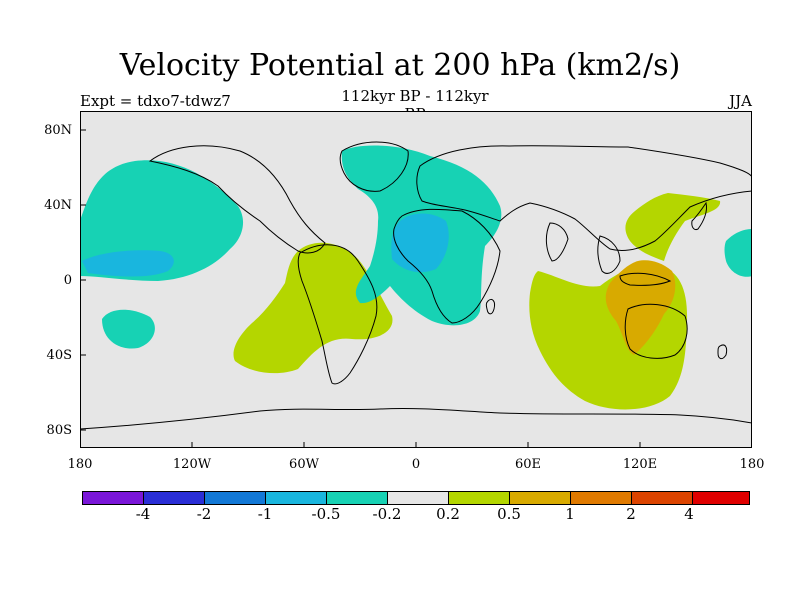 The height and width of the screenshot is (600, 800). What do you see at coordinates (490, 306) in the screenshot?
I see `coast-madagascar` at bounding box center [490, 306].